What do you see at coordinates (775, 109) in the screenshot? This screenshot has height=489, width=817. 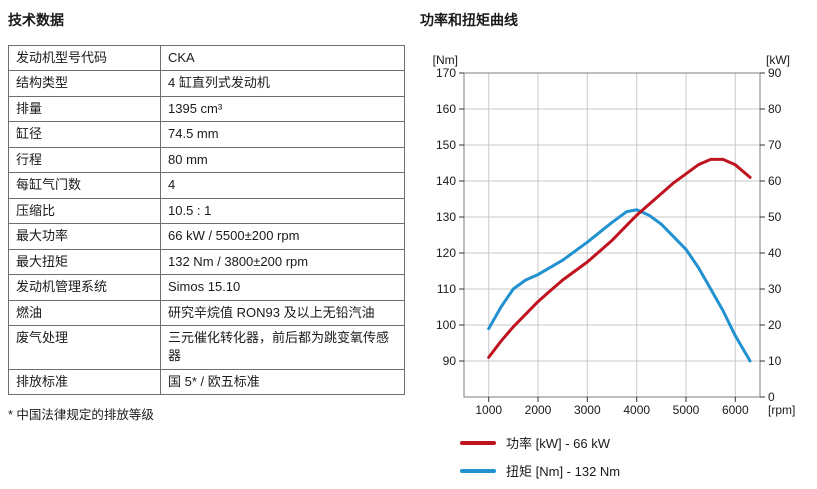 I see `svg-text: 80` at bounding box center [775, 109].